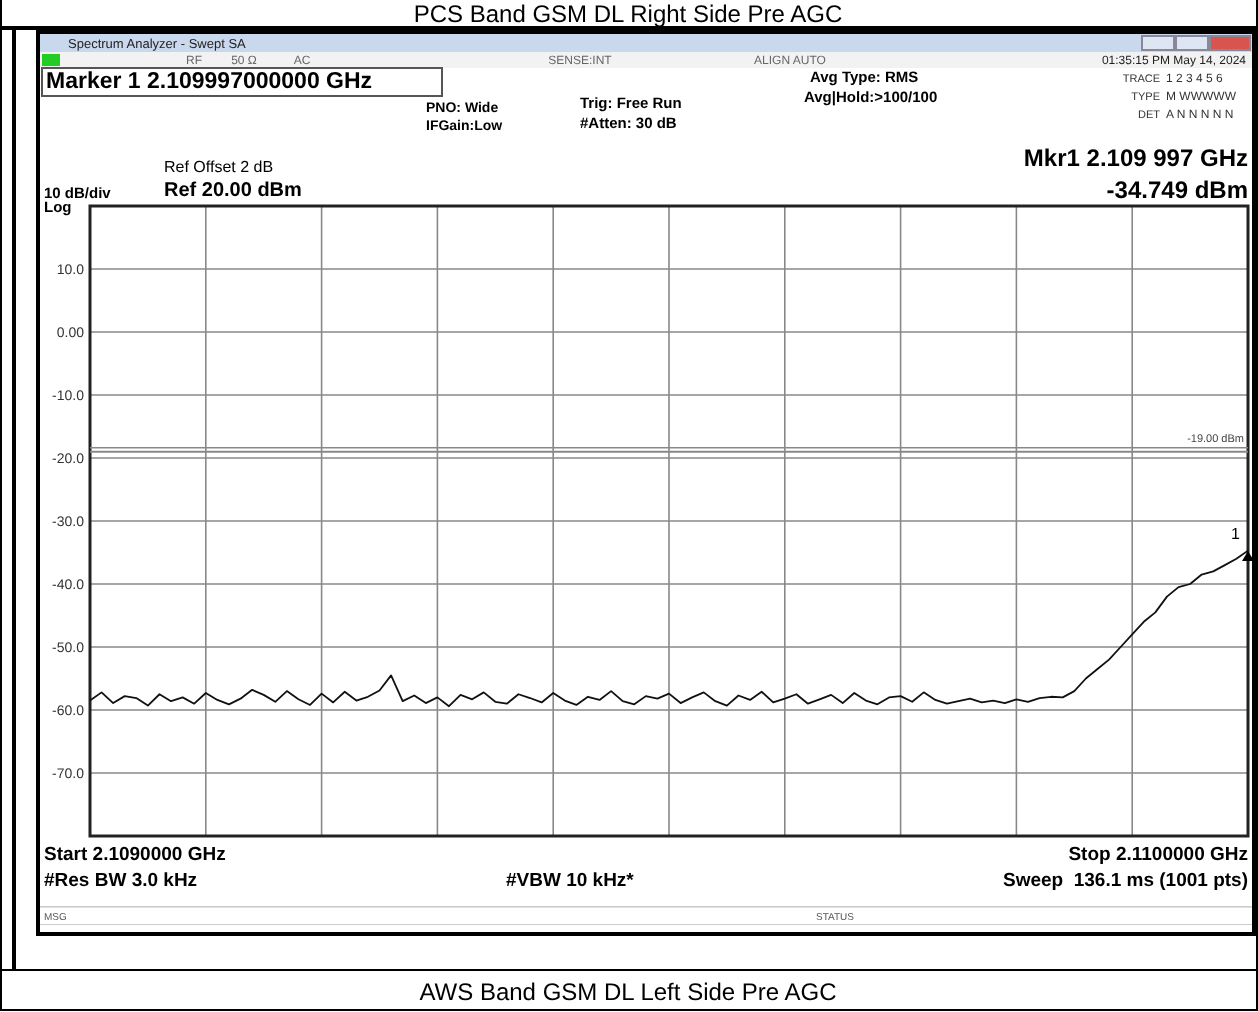 This screenshot has height=1012, width=1258. I want to click on text: Ref 20.00 dBm, so click(233, 191).